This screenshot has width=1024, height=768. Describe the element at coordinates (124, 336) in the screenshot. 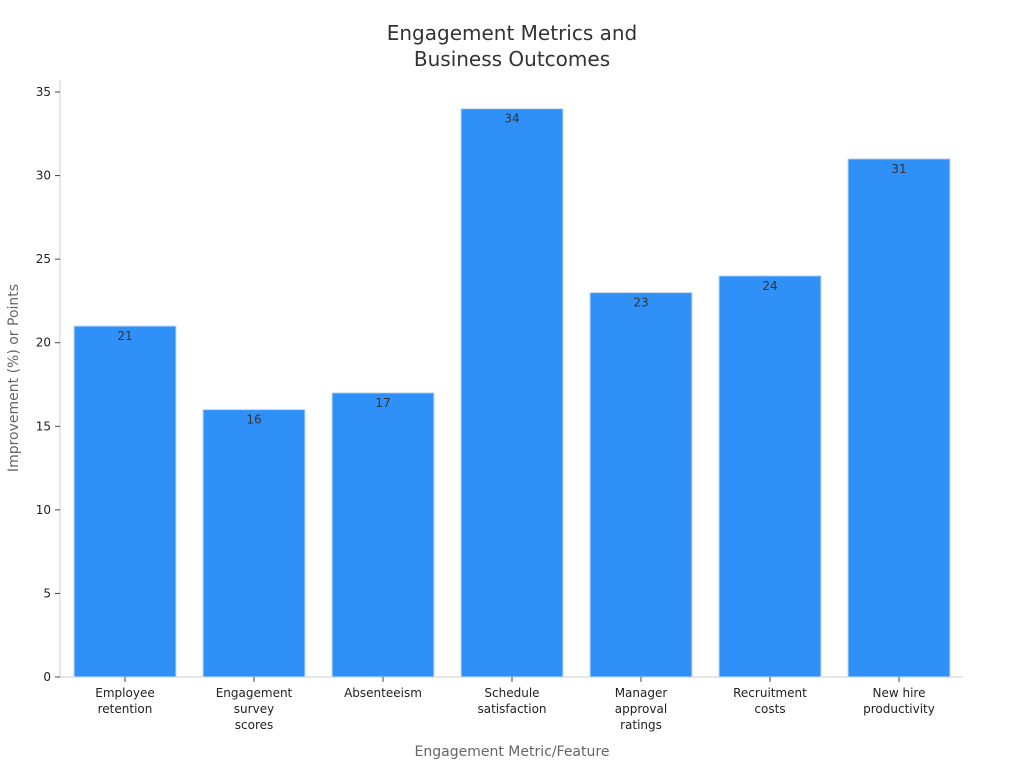

I see `bar-value-label: 21` at that location.